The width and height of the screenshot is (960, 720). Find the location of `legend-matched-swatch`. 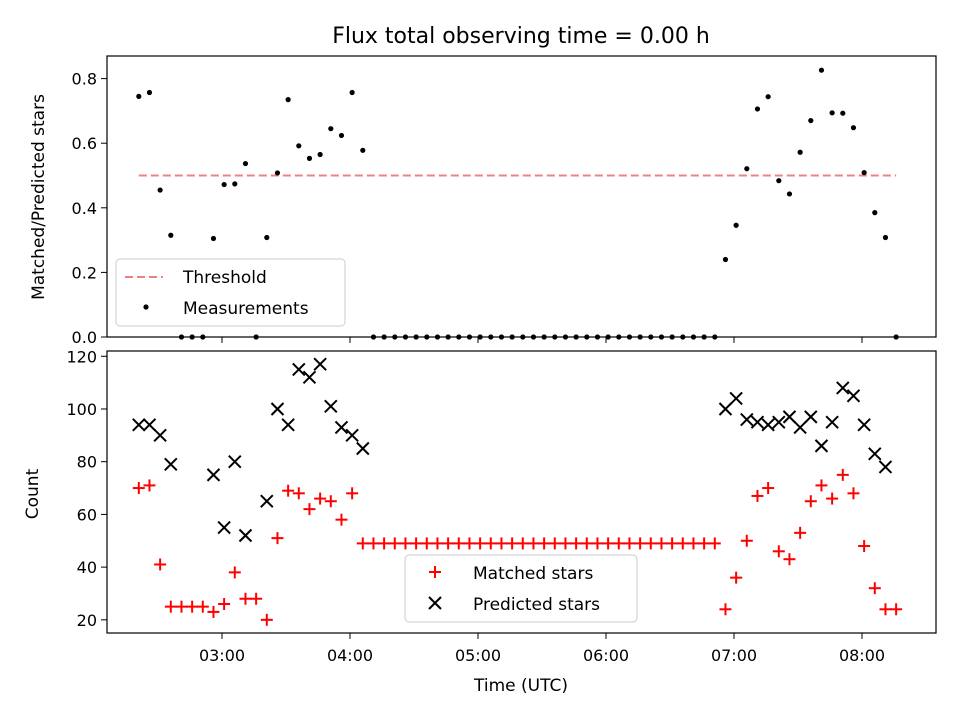

legend-matched-swatch is located at coordinates (435, 572).